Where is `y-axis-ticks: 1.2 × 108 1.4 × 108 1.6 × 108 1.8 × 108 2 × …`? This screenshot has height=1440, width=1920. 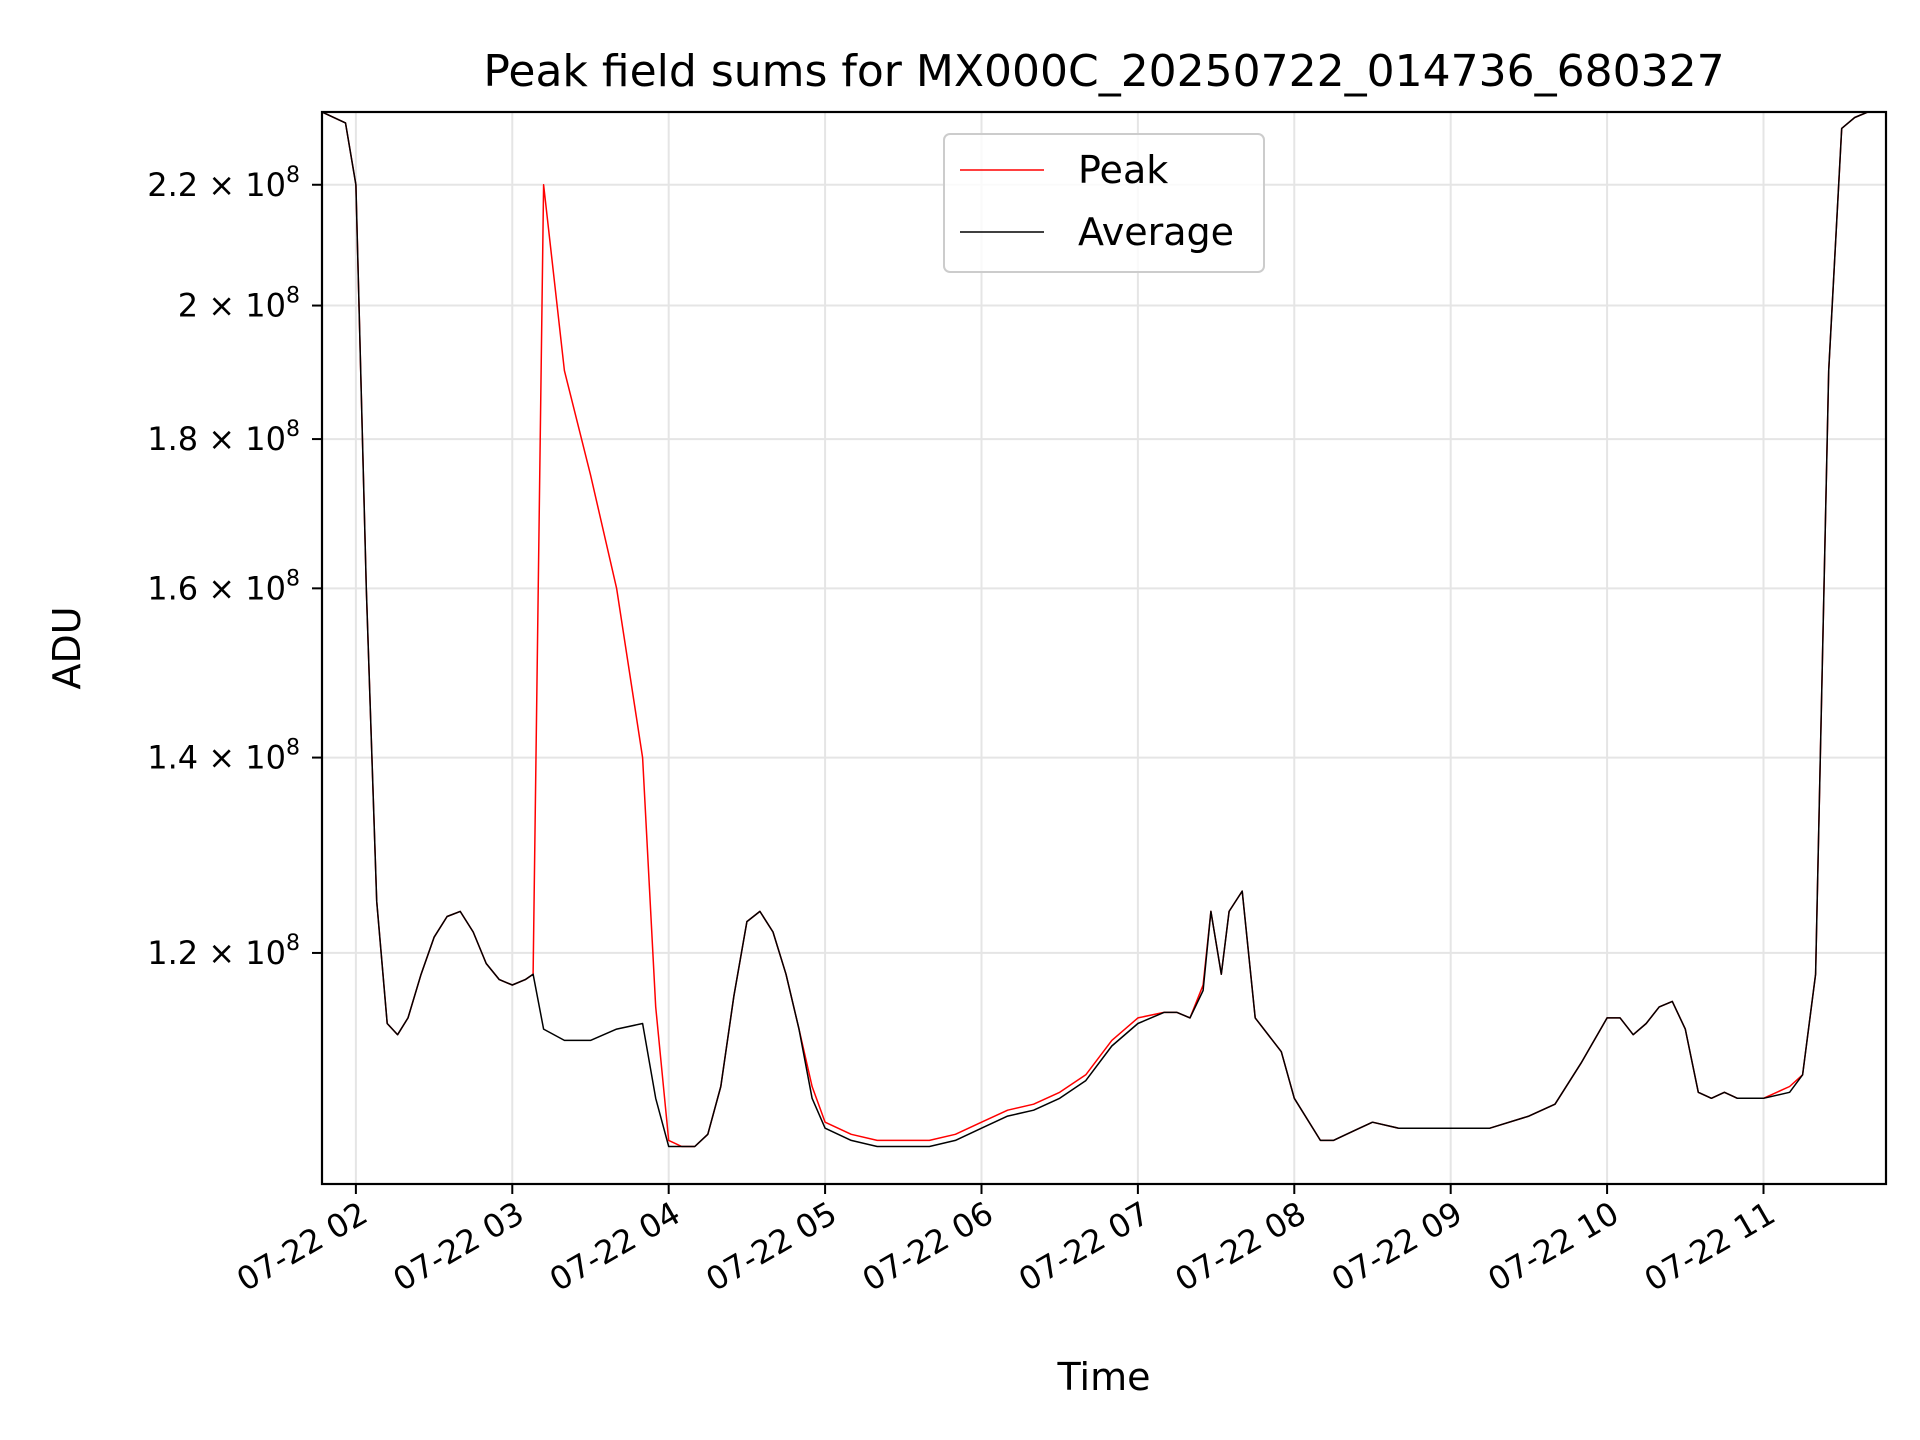
y-axis-ticks: 1.2 × 108 1.4 × 108 1.6 × 108 1.8 × 108 2 × … is located at coordinates (234, 567).